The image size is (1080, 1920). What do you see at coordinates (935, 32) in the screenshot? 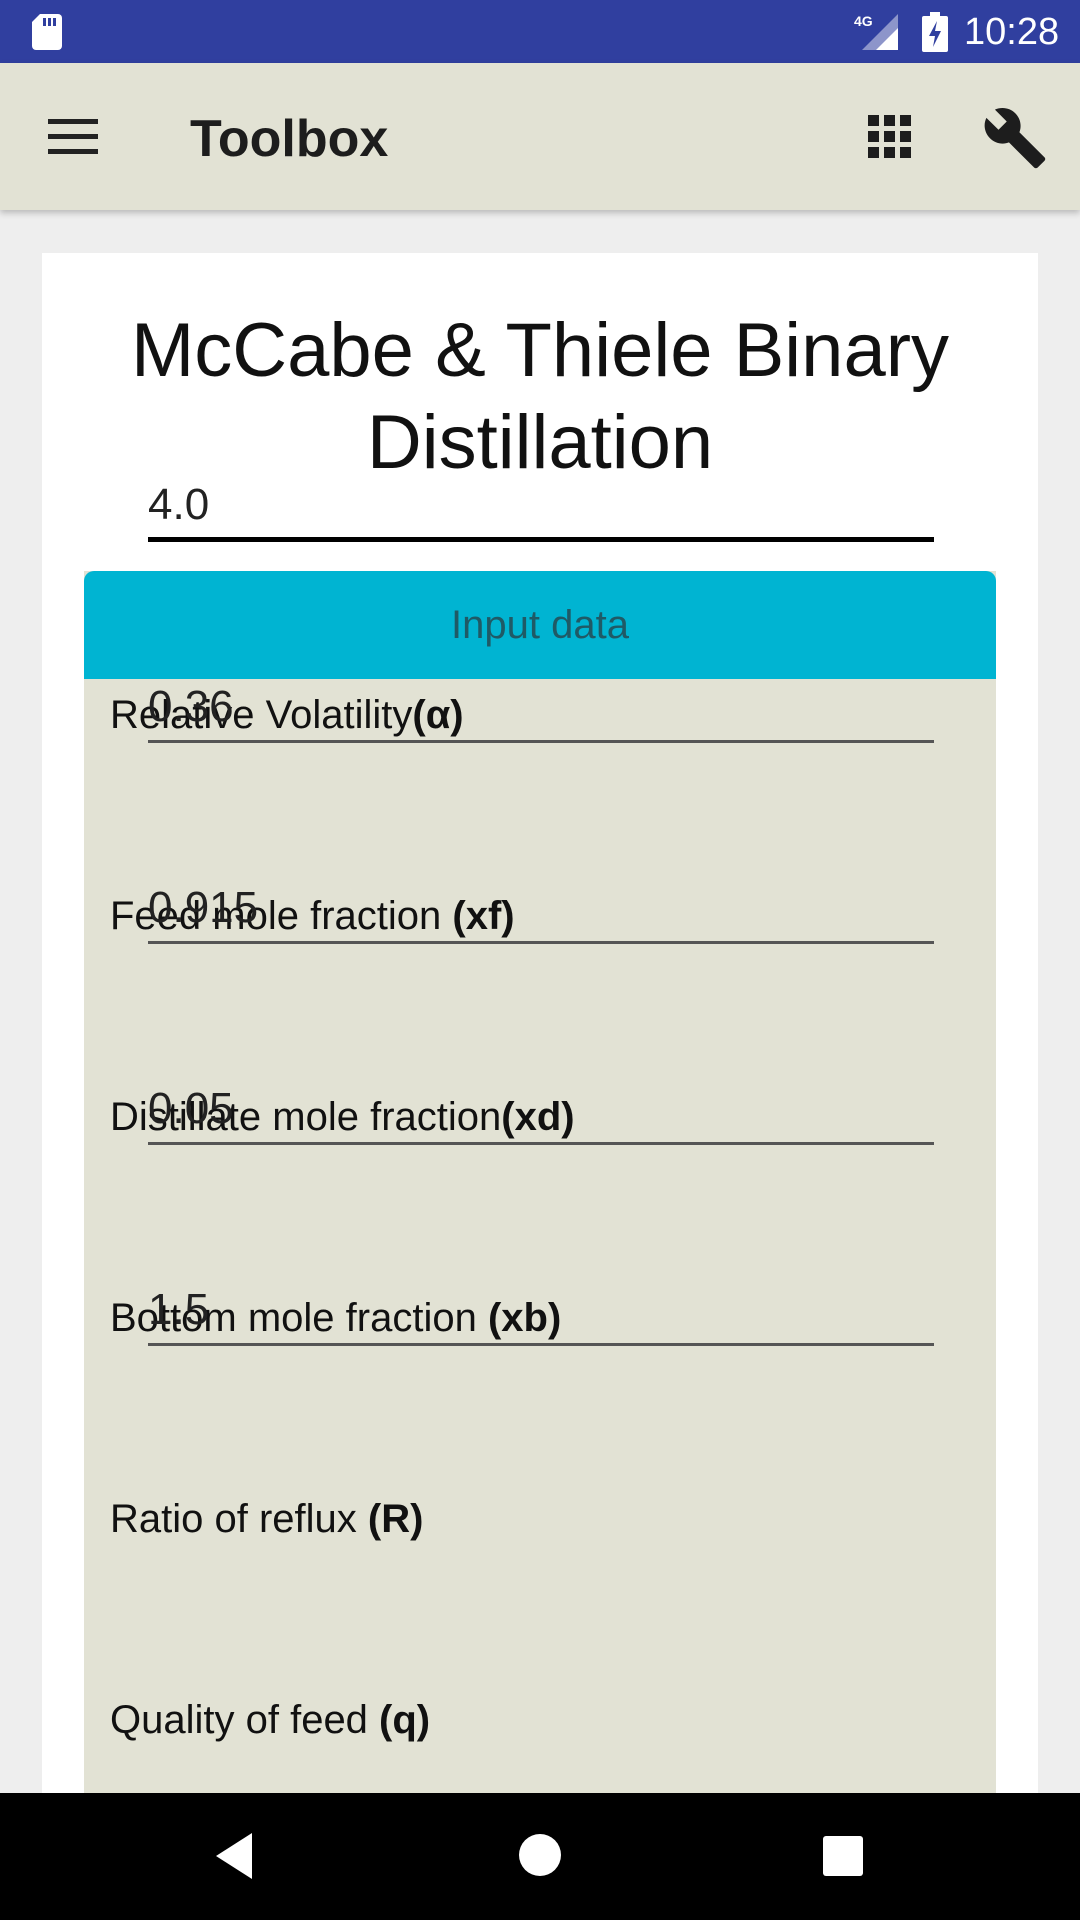
I see `battery-charging-icon` at bounding box center [935, 32].